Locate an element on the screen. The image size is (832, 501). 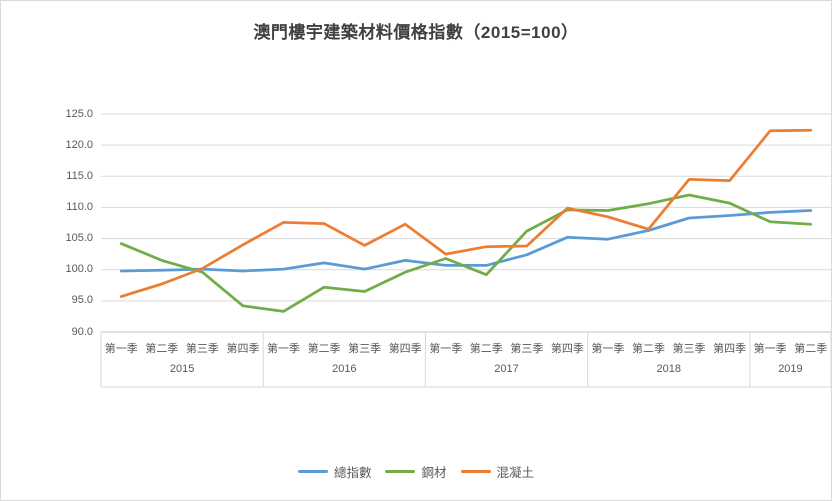
year-label: 2015 is located at coordinates (182, 369).